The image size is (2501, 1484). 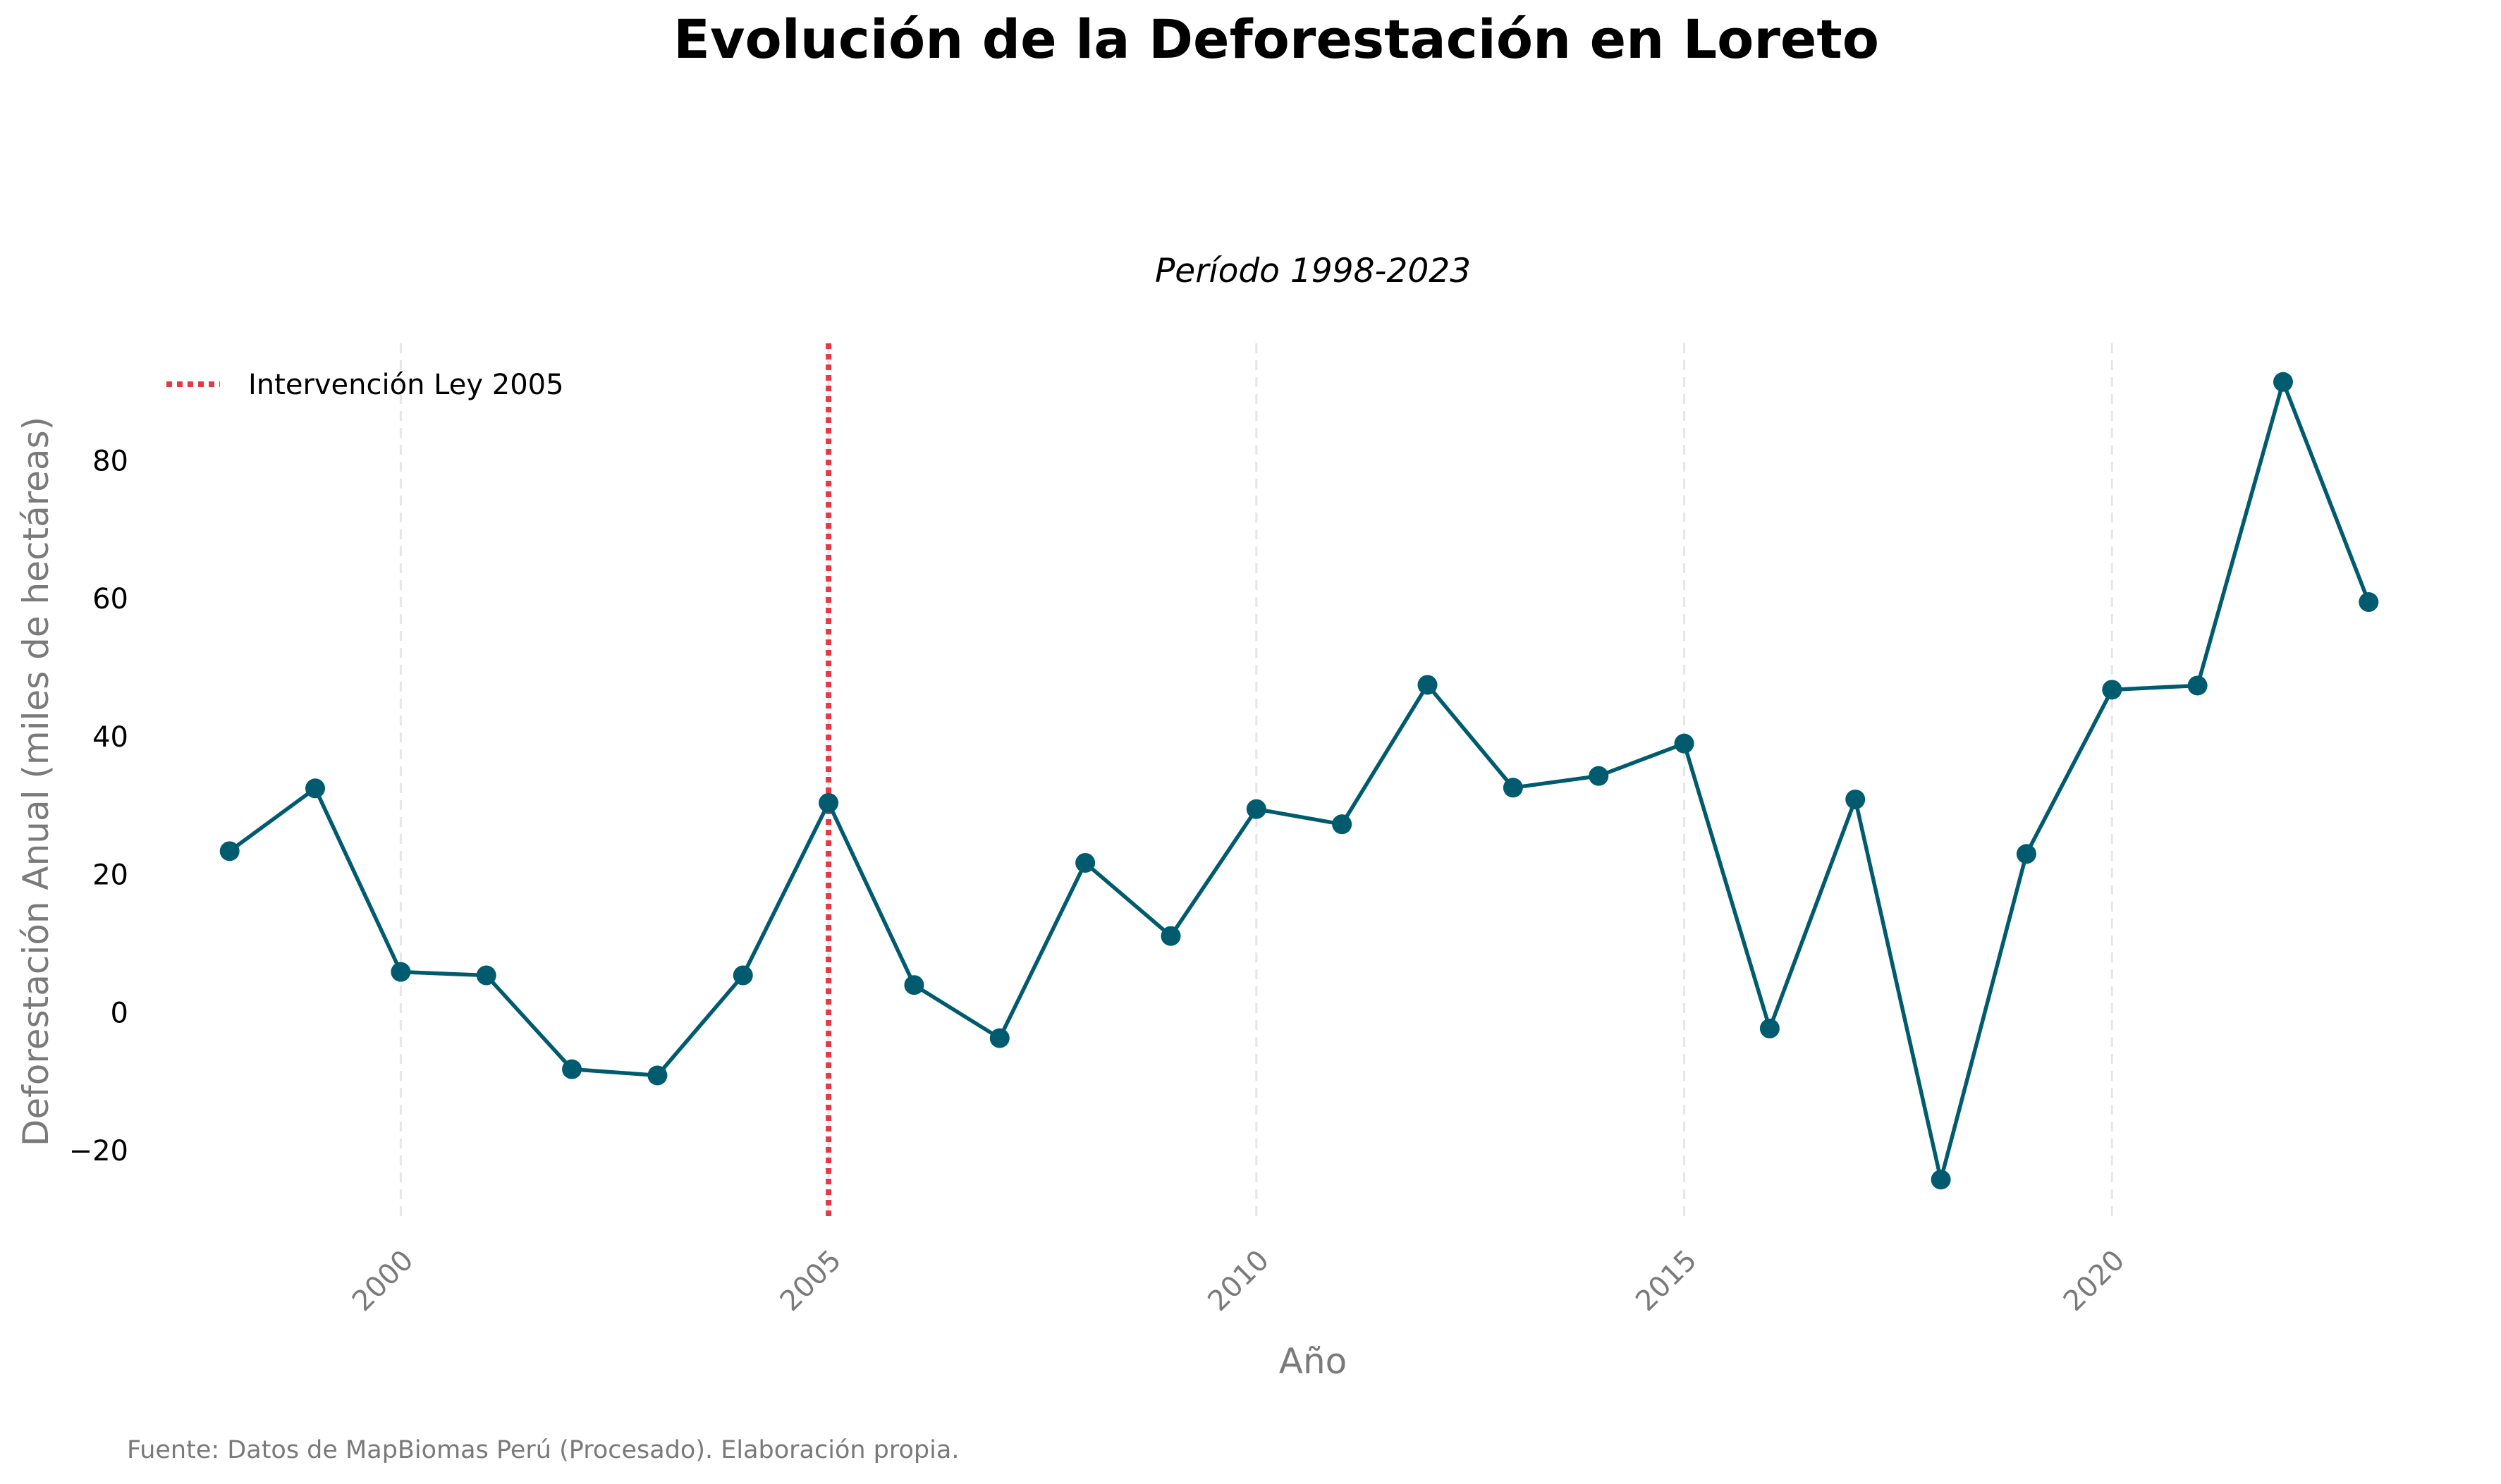 What do you see at coordinates (406, 385) in the screenshot?
I see `legend-label: Intervención Ley 2005` at bounding box center [406, 385].